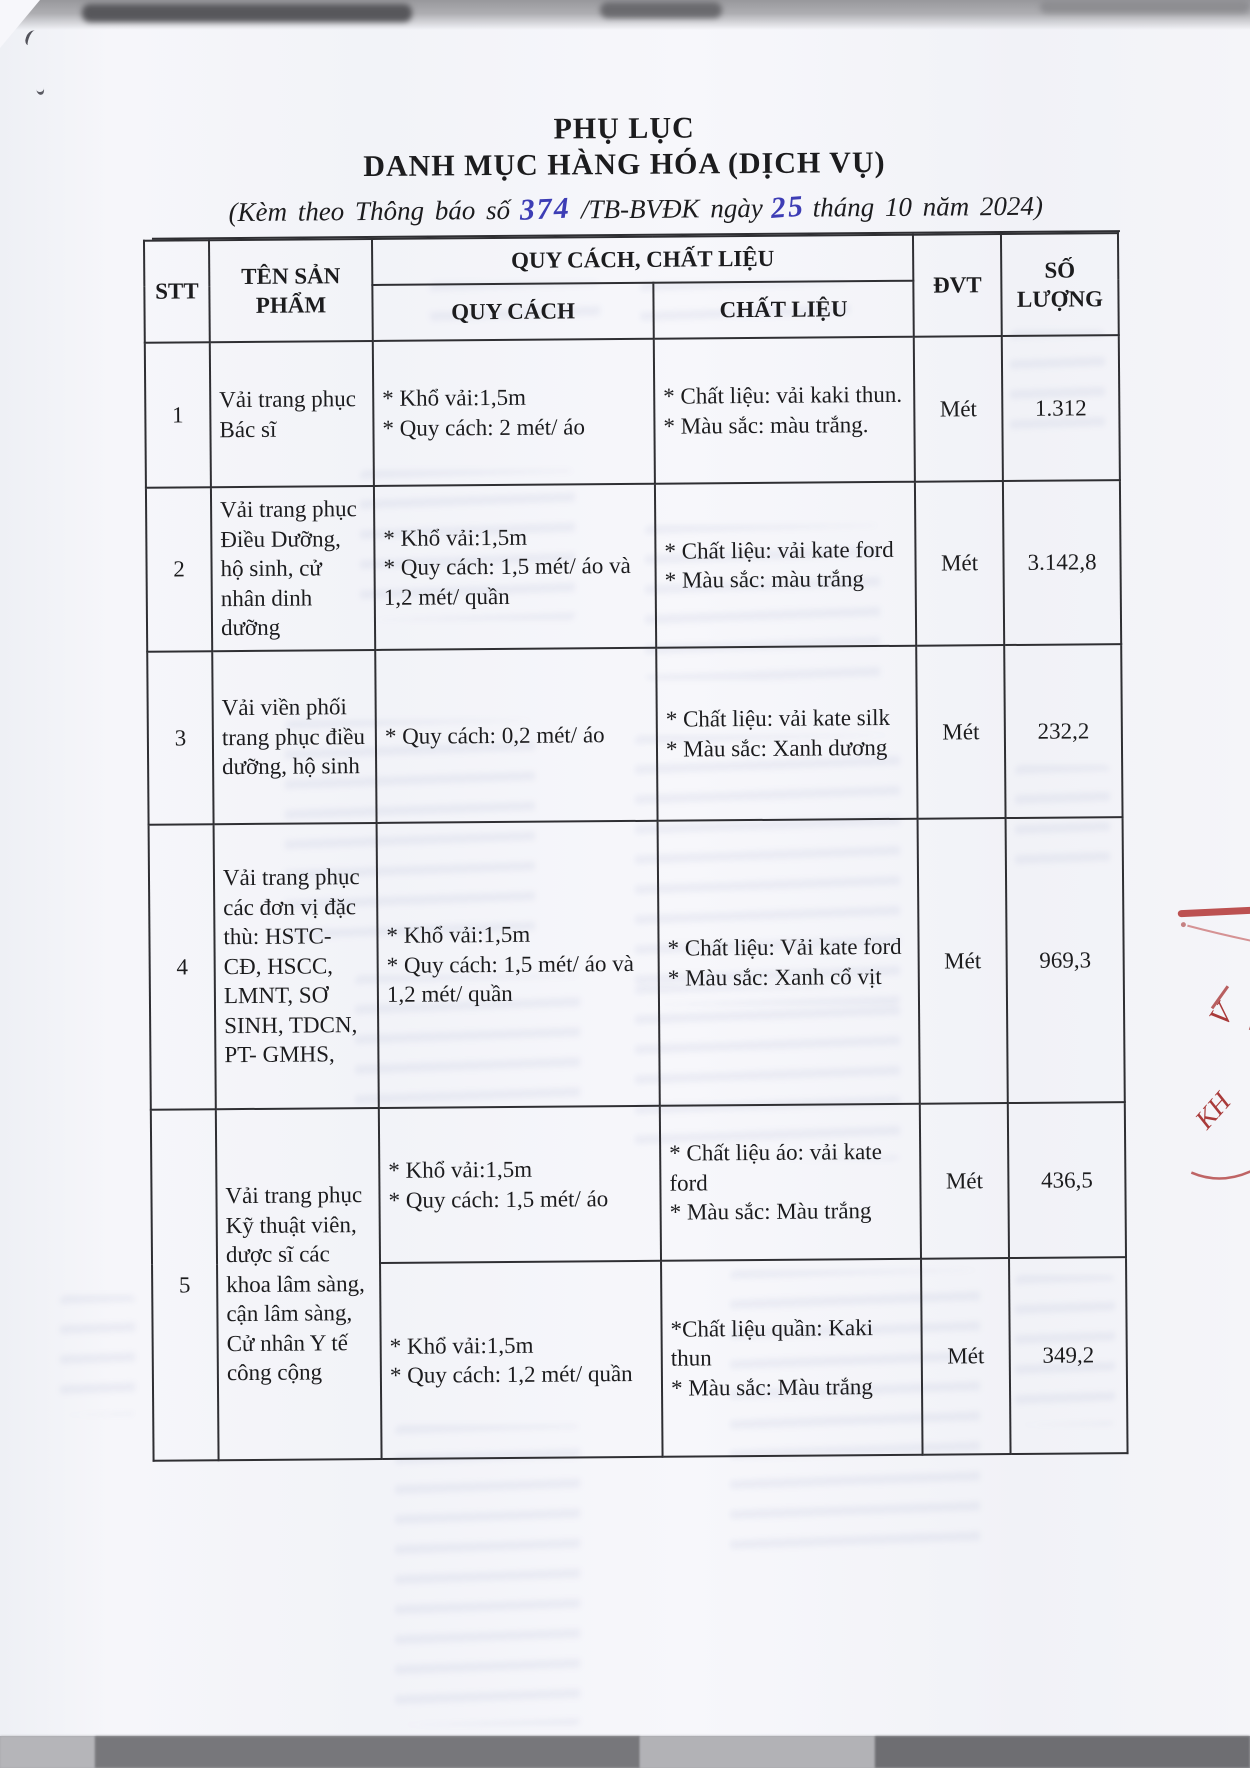 The height and width of the screenshot is (1768, 1250). Describe the element at coordinates (1065, 960) in the screenshot. I see `cell-quantity: 969,3` at that location.